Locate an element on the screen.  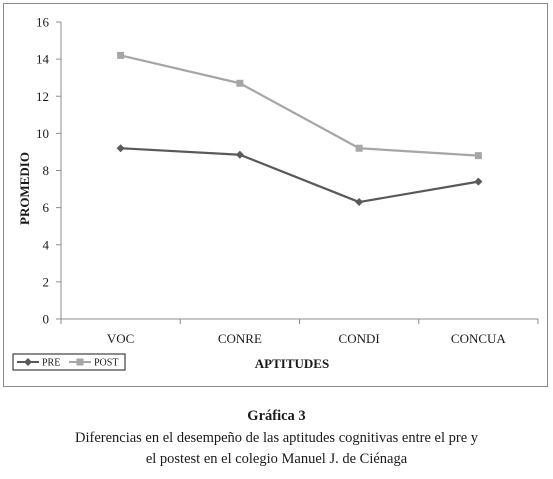
x-tick-label: CONRE is located at coordinates (240, 338).